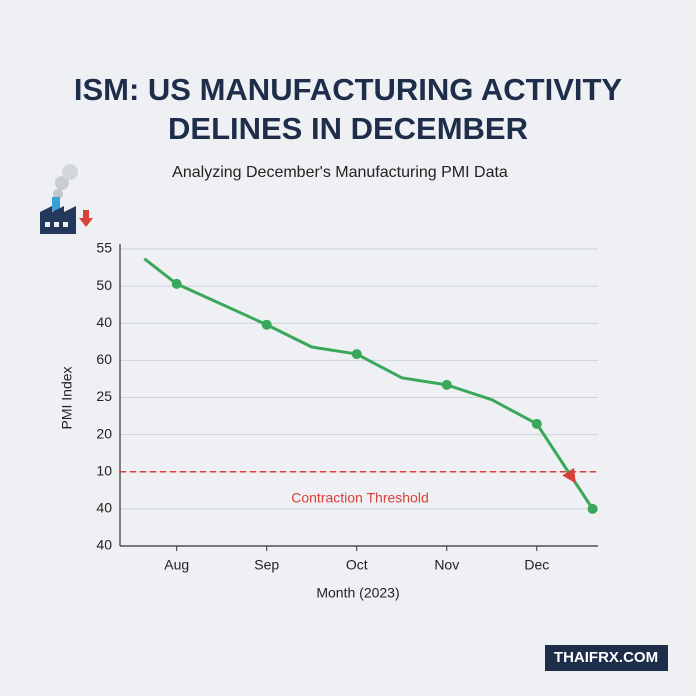 The height and width of the screenshot is (696, 696). I want to click on watermark: THAIFRX.COM, so click(606, 657).